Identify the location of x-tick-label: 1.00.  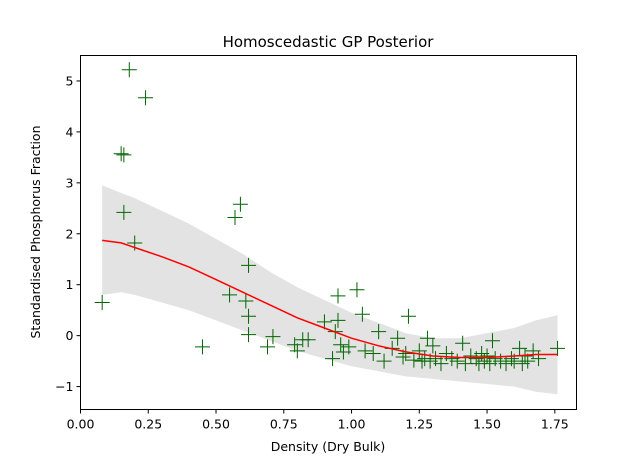
(352, 424).